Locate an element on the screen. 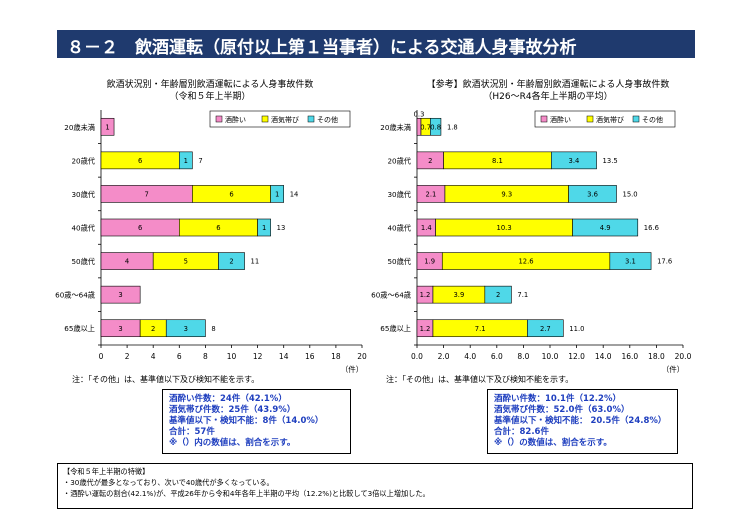  right-data-label: 4.9 is located at coordinates (605, 228).